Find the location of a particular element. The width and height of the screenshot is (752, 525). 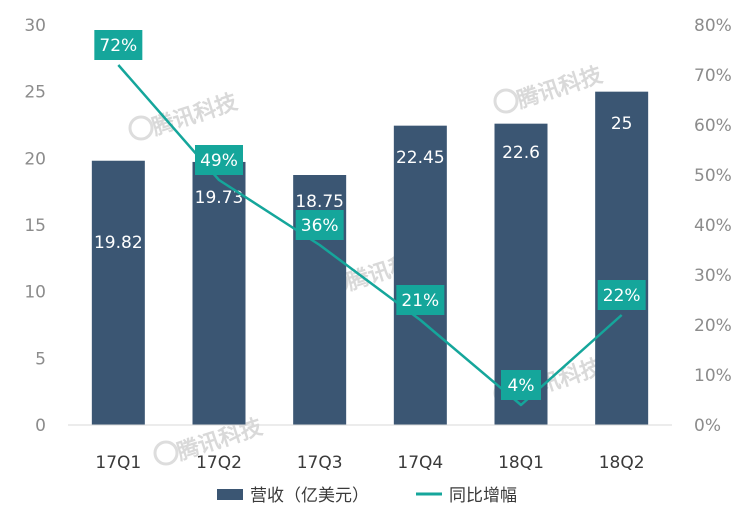

line-value-label: 49% is located at coordinates (219, 160).